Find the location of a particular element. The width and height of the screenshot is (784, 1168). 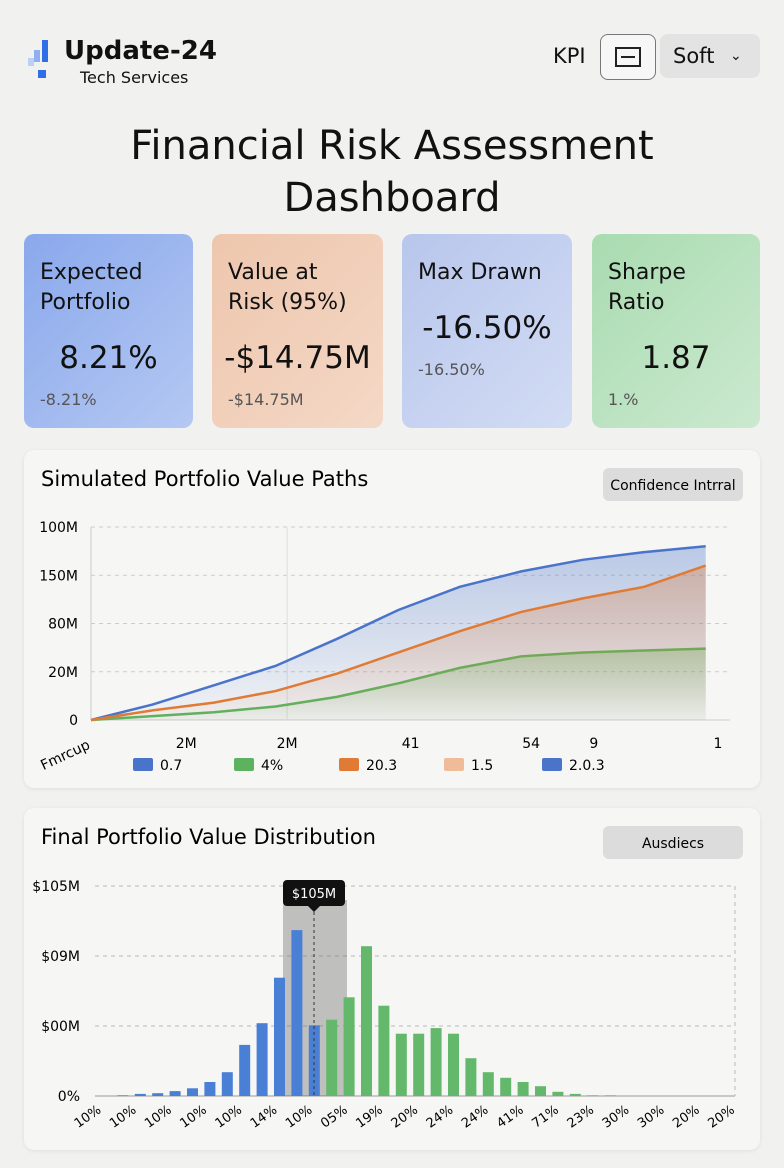

legend-label: 4% is located at coordinates (272, 766).